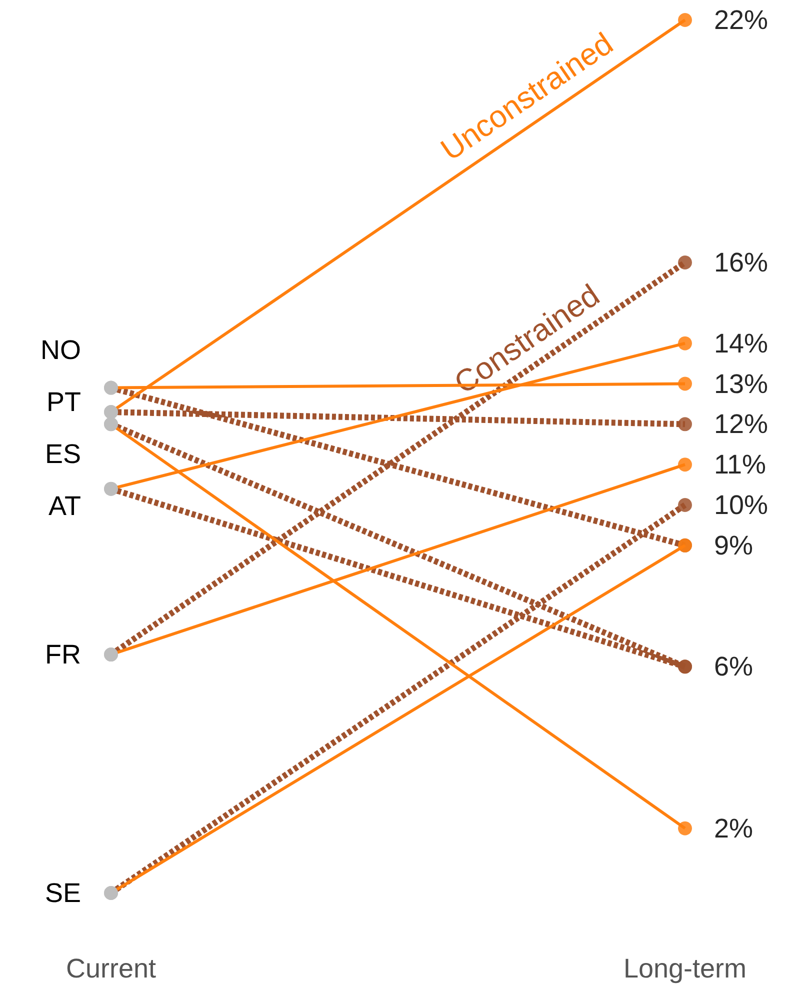  Describe the element at coordinates (734, 667) in the screenshot. I see `data-label: 6%` at that location.